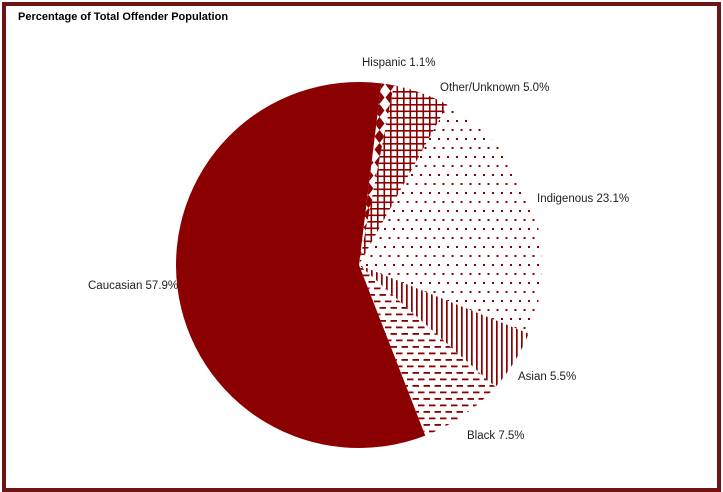 The height and width of the screenshot is (492, 723). I want to click on slice-label-hispanic: Hispanic 1.1%, so click(399, 63).